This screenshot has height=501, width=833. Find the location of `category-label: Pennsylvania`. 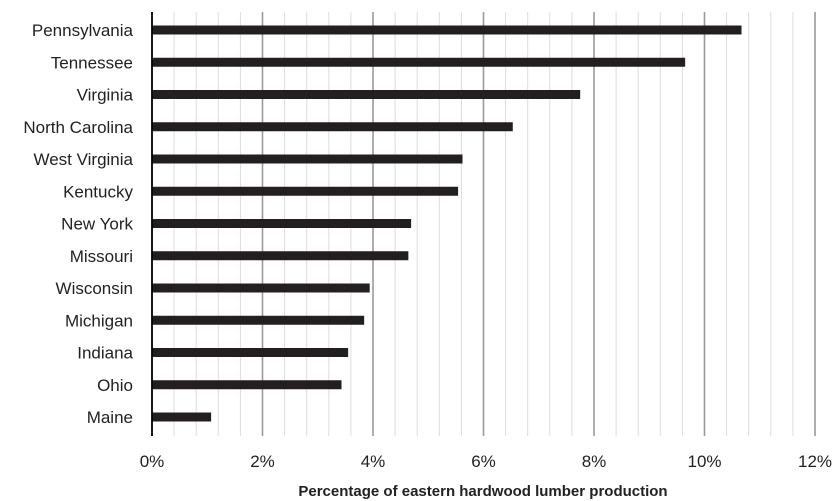

category-label: Pennsylvania is located at coordinates (83, 30).